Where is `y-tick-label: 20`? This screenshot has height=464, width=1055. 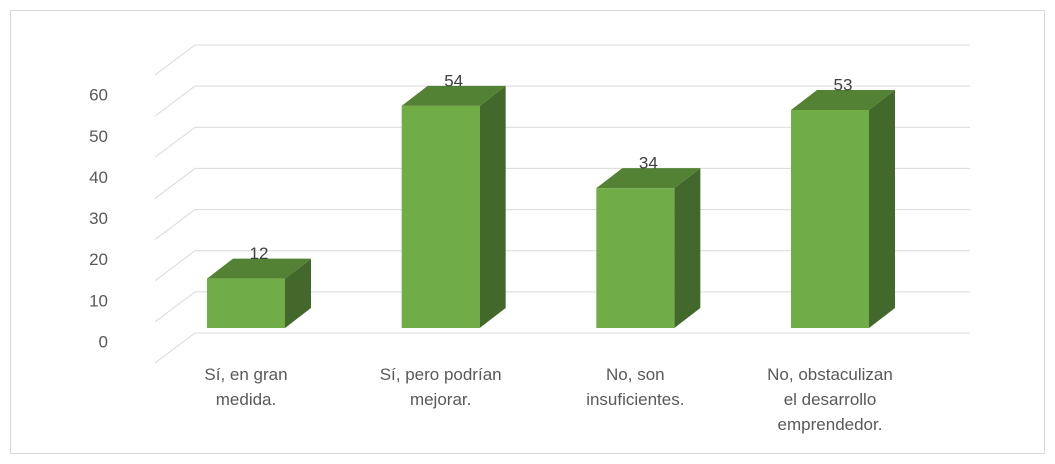
y-tick-label: 20 is located at coordinates (98, 259).